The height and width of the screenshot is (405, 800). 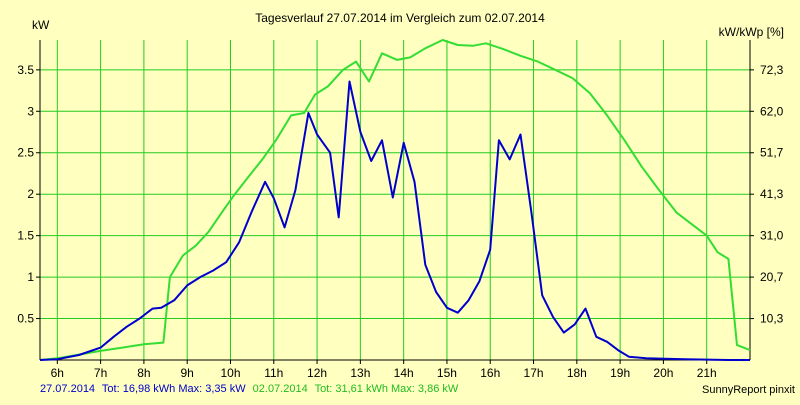 What do you see at coordinates (707, 373) in the screenshot?
I see `x-tick-label: 21h` at bounding box center [707, 373].